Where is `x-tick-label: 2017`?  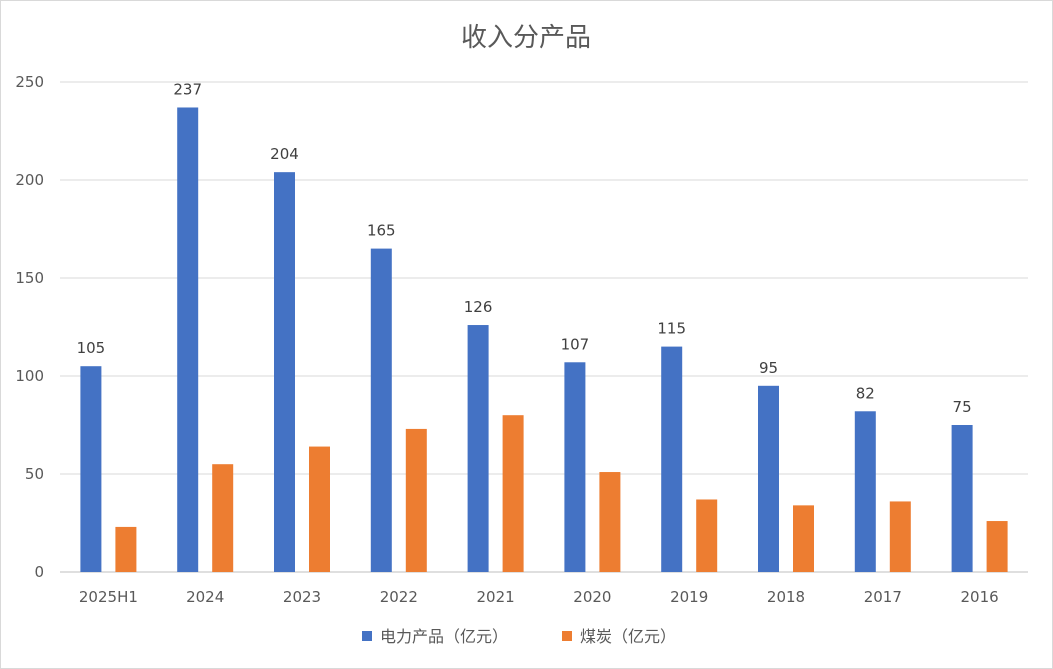 x-tick-label: 2017 is located at coordinates (883, 597).